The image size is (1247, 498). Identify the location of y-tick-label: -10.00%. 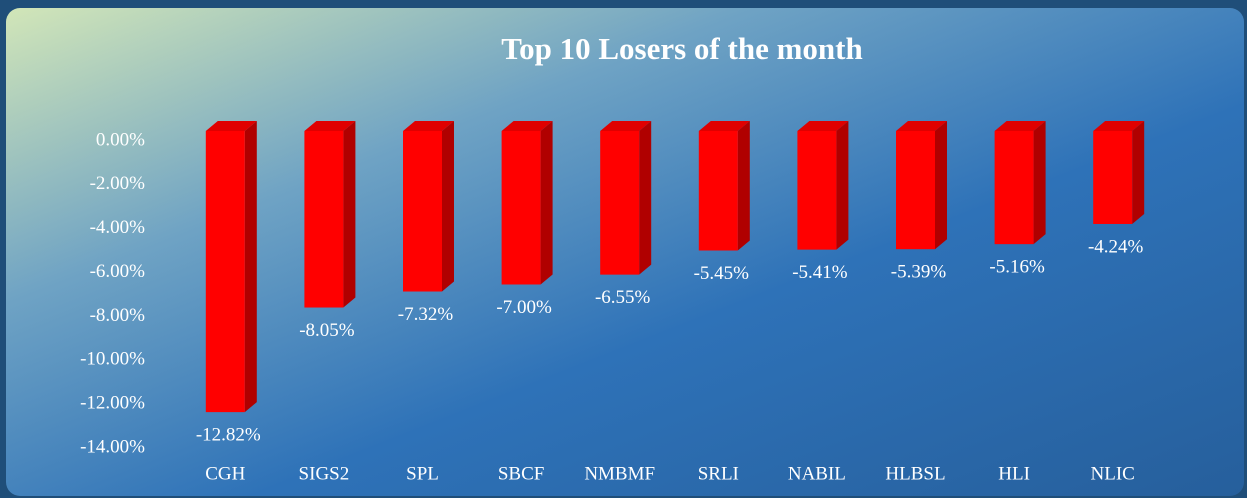
(112, 359).